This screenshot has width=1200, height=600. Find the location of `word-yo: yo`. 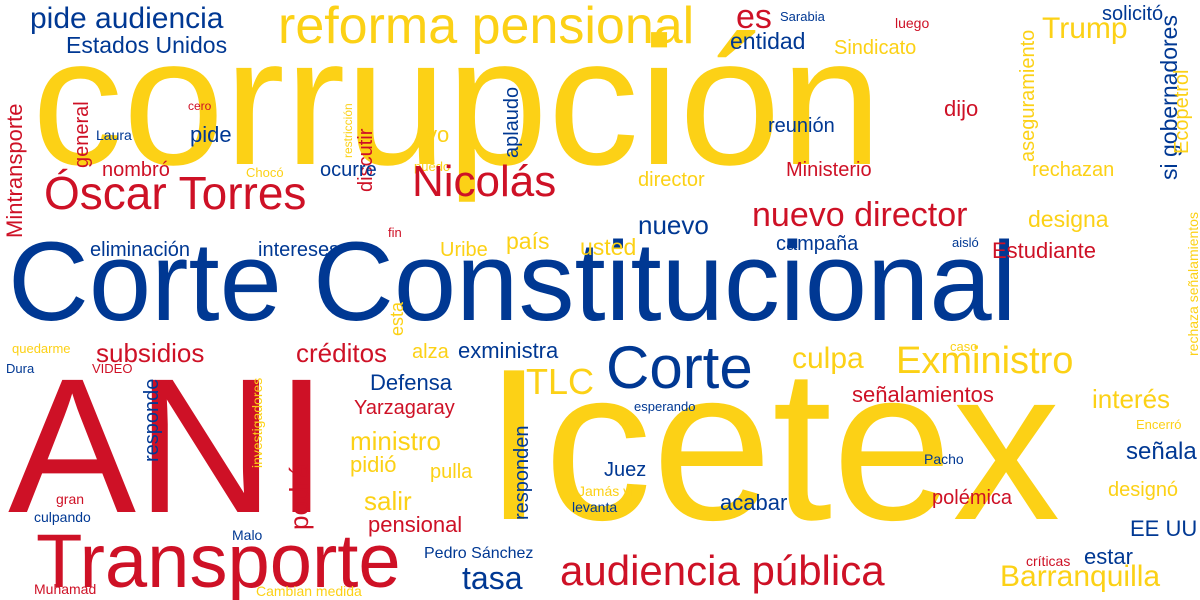

word-yo: yo is located at coordinates (438, 134).